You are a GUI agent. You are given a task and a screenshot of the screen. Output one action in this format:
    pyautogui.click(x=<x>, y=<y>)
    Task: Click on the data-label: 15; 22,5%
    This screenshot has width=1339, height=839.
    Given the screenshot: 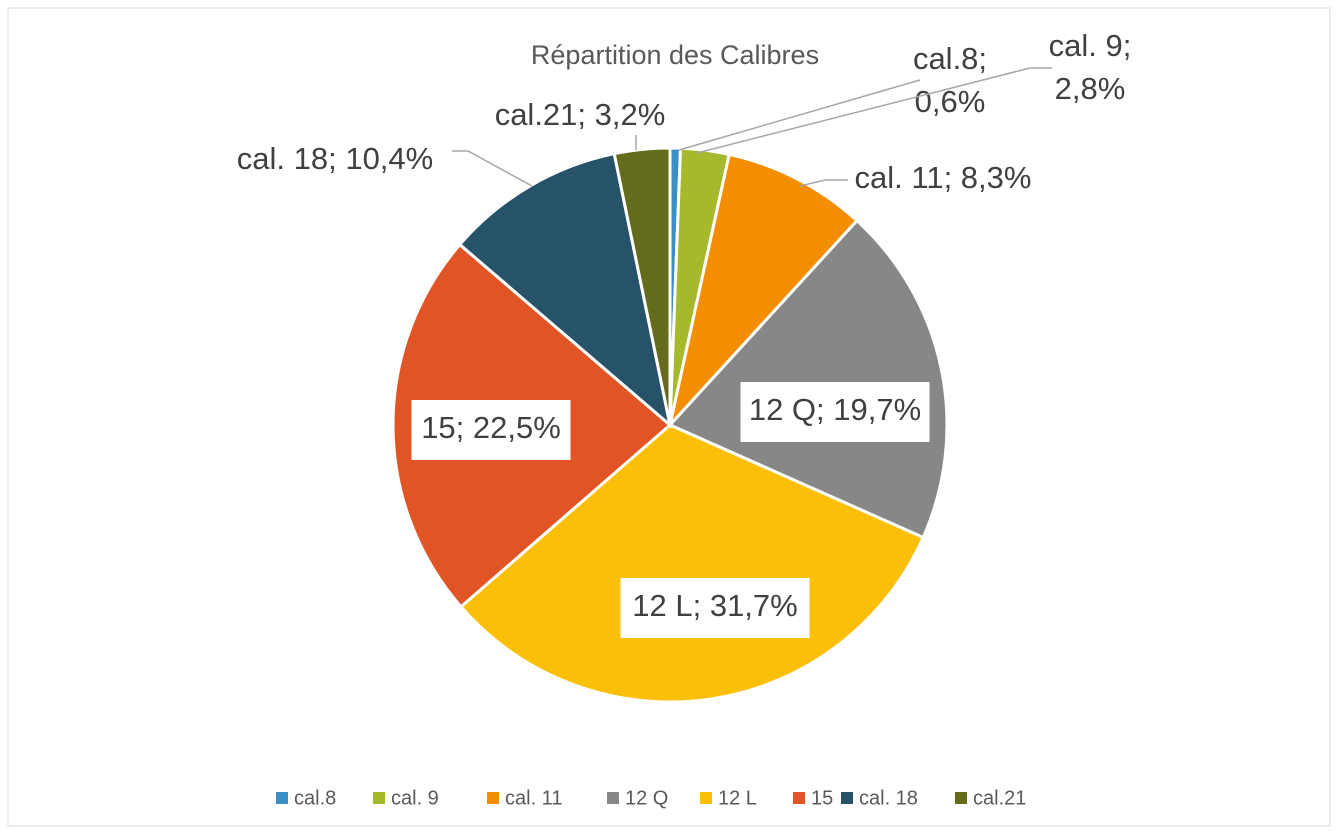 What is the action you would take?
    pyautogui.click(x=491, y=427)
    